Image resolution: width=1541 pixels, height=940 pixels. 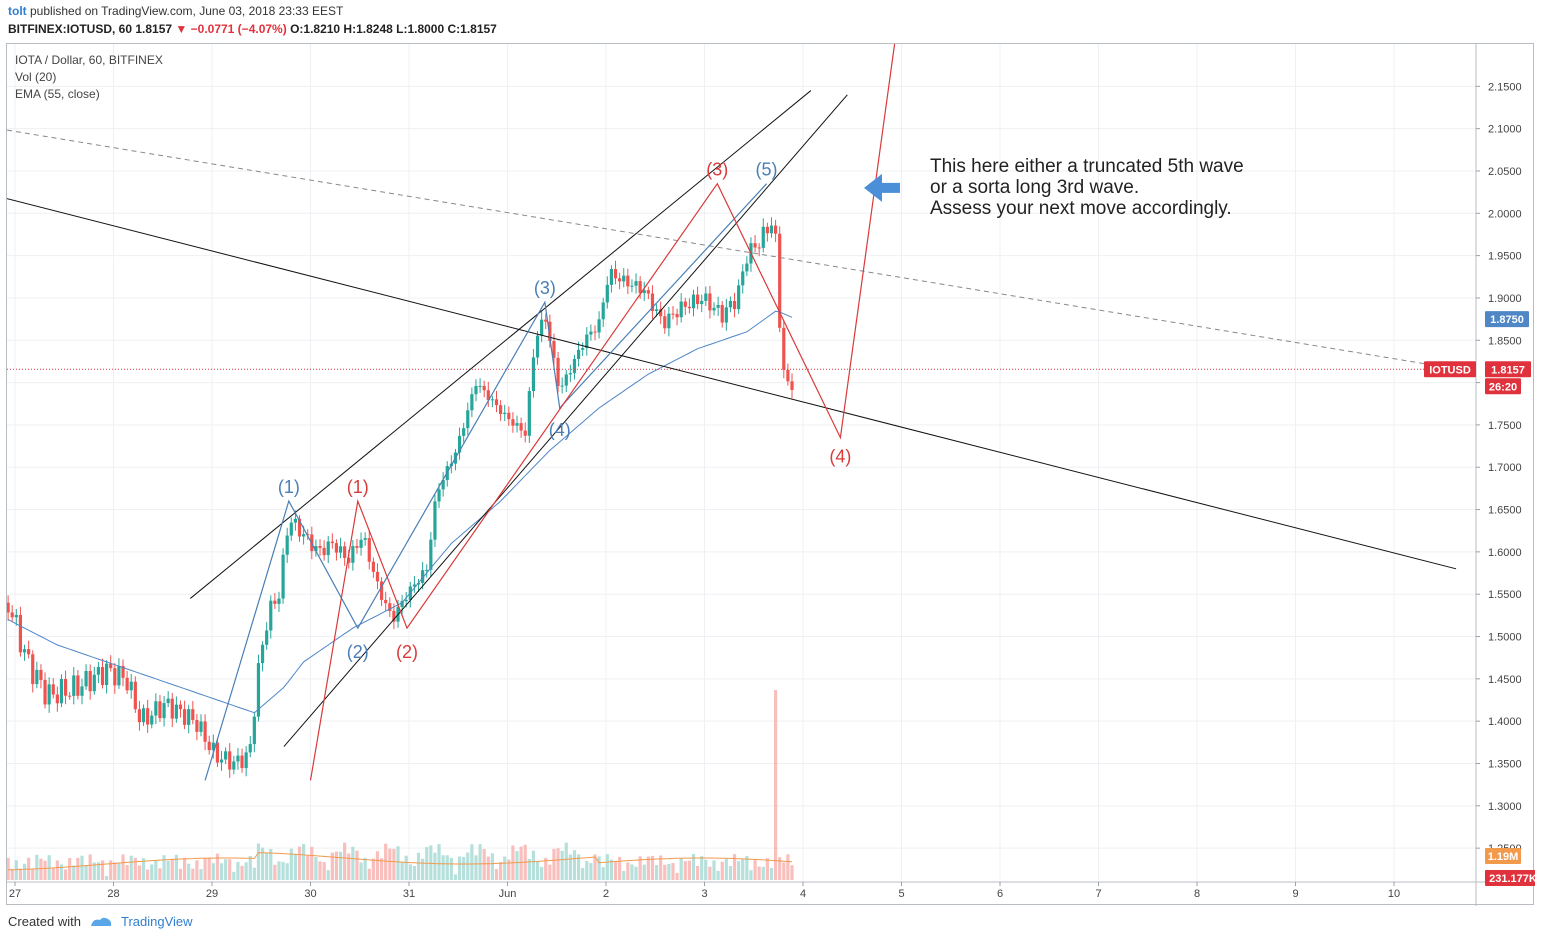 What do you see at coordinates (1505, 341) in the screenshot?
I see `price-tick-label: 1.8500` at bounding box center [1505, 341].